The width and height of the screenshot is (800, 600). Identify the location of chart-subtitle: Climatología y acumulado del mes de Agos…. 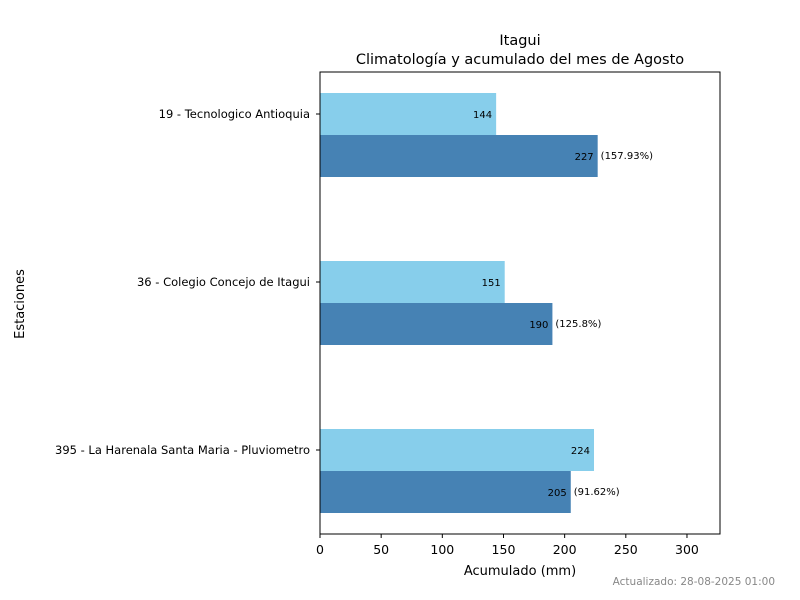
(520, 60).